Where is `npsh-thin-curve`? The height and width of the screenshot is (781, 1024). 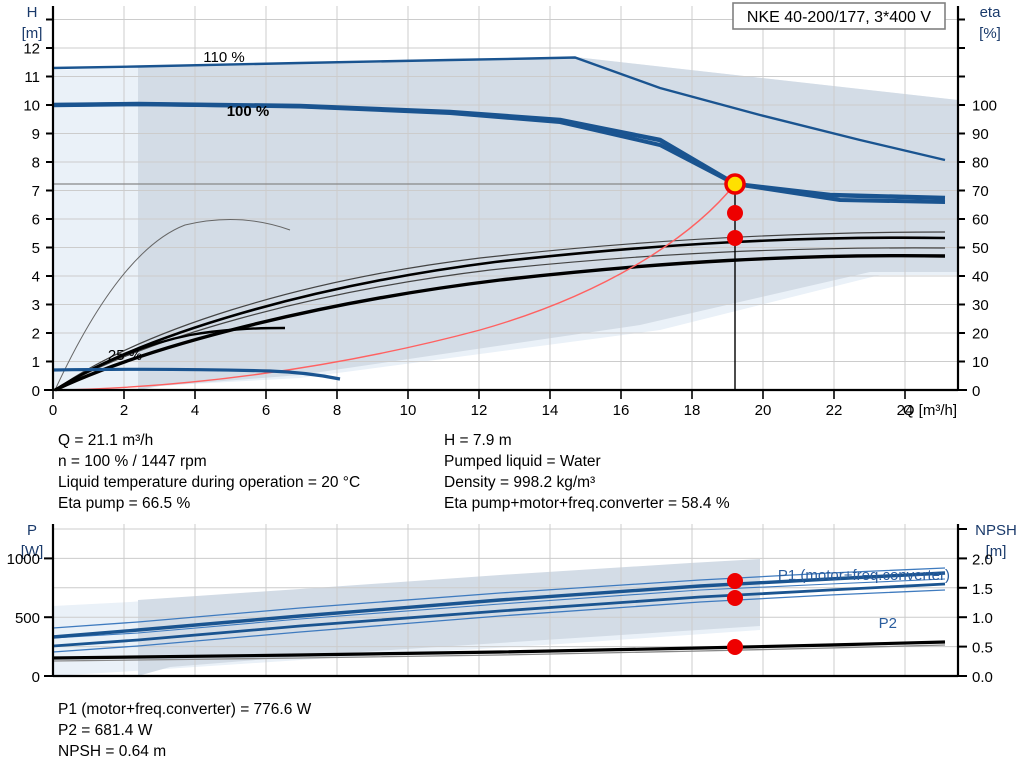 npsh-thin-curve is located at coordinates (499, 653).